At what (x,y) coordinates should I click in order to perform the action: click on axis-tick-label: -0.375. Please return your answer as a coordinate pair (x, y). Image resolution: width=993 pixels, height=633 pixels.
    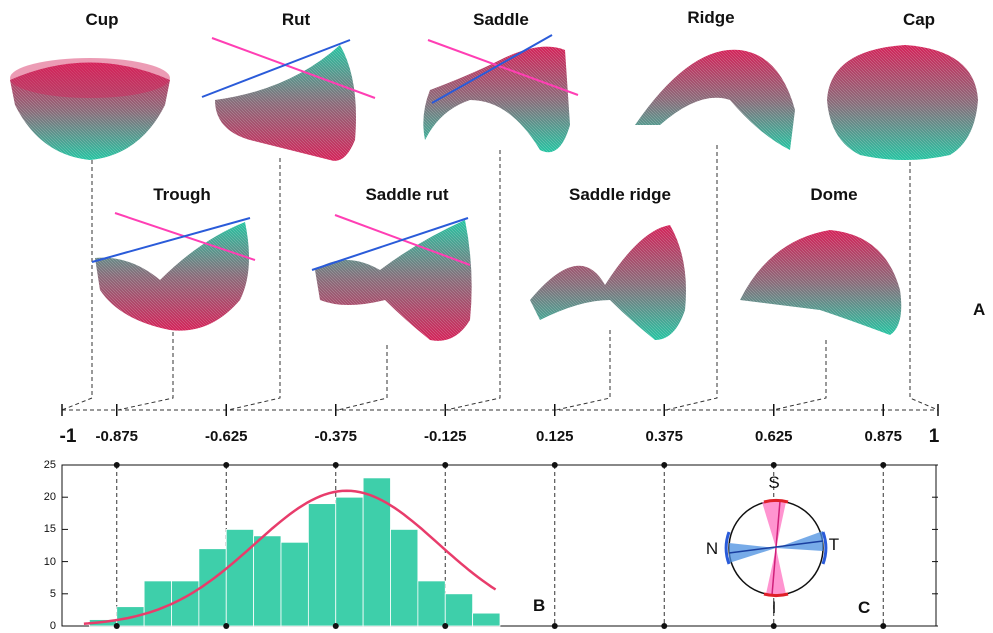
    Looking at the image, I should click on (336, 436).